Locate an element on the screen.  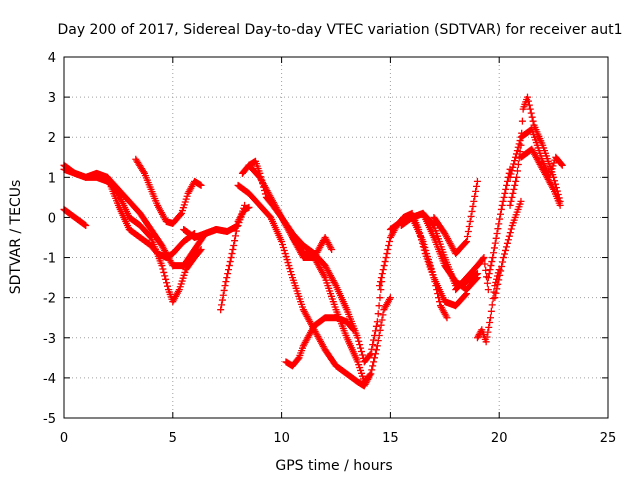
y-tick-label: -4 is located at coordinates (49, 379).